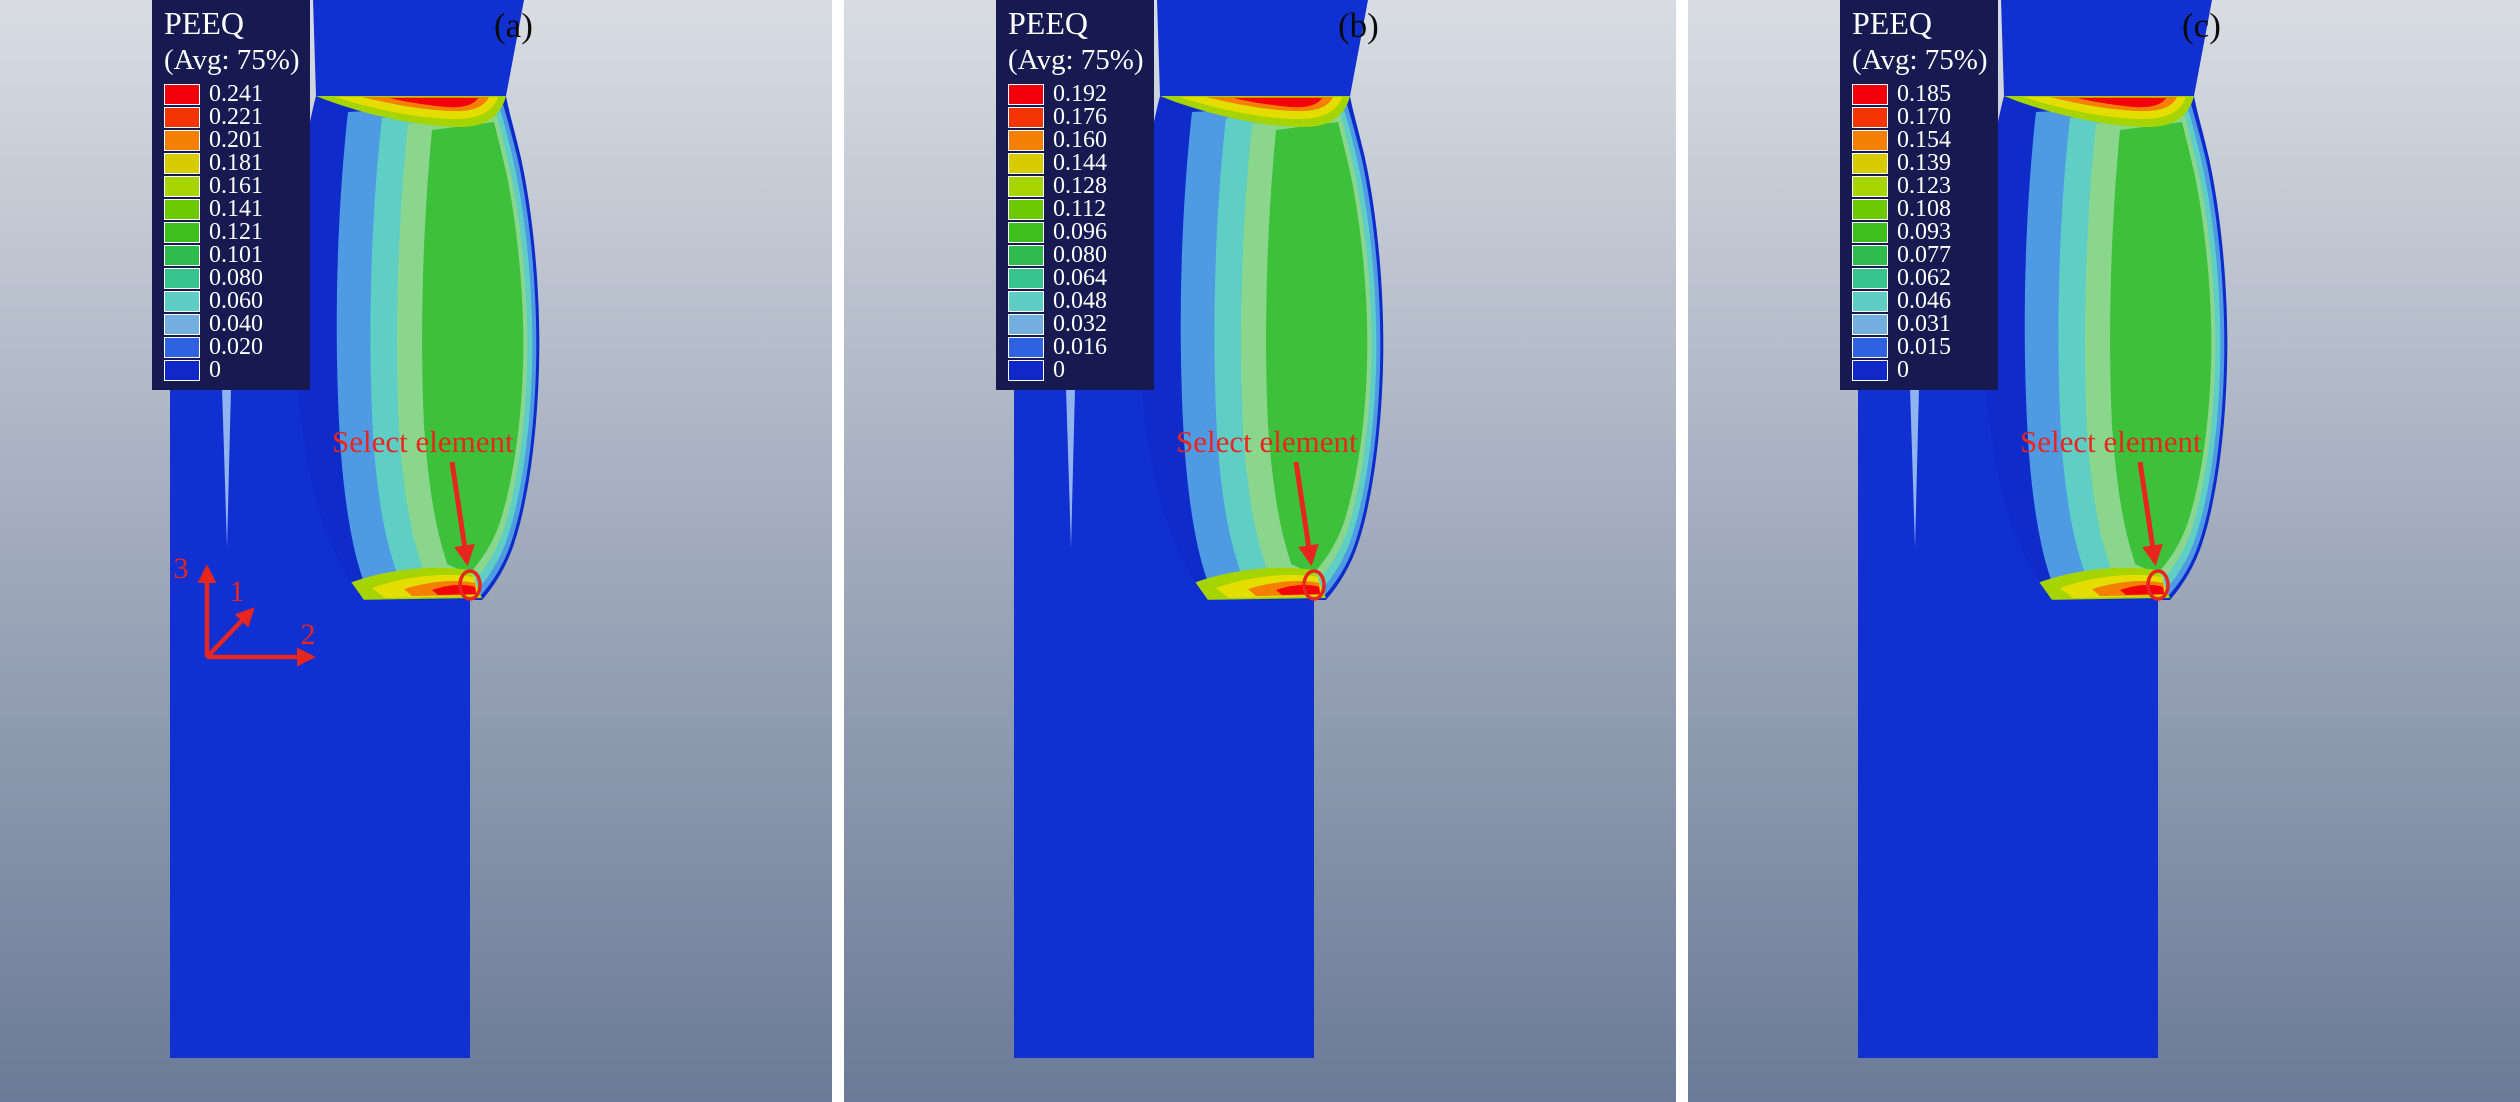  What do you see at coordinates (236, 278) in the screenshot?
I see `legend-value: 0.080` at bounding box center [236, 278].